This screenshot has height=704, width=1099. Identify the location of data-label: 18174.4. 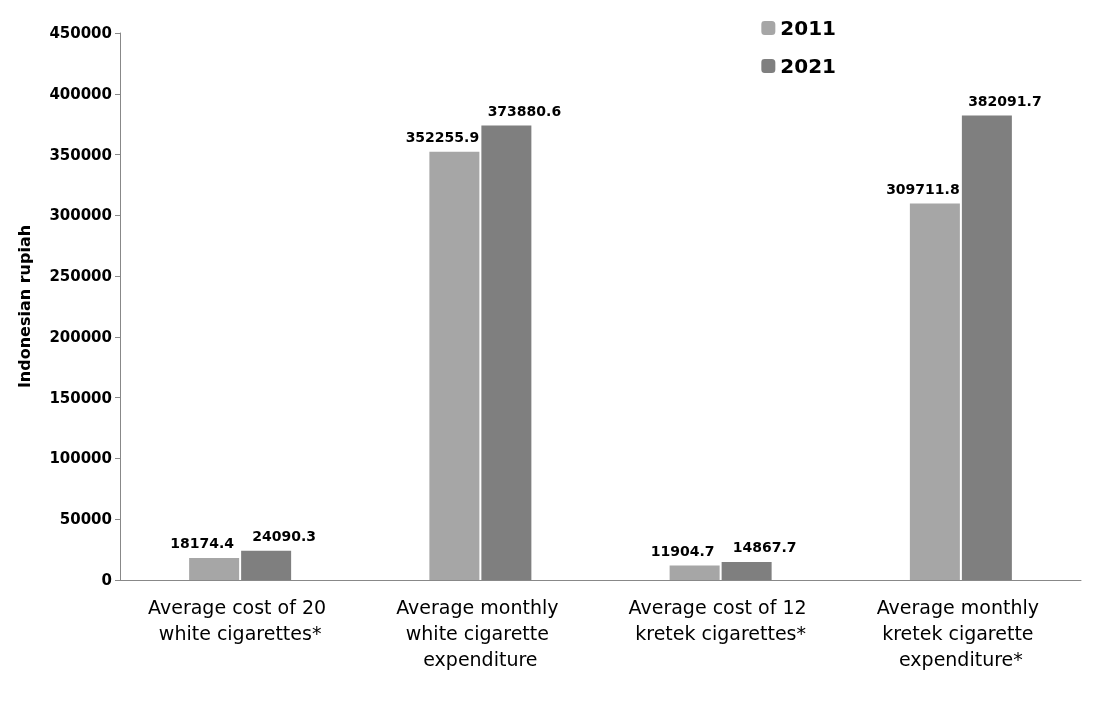
(202, 542).